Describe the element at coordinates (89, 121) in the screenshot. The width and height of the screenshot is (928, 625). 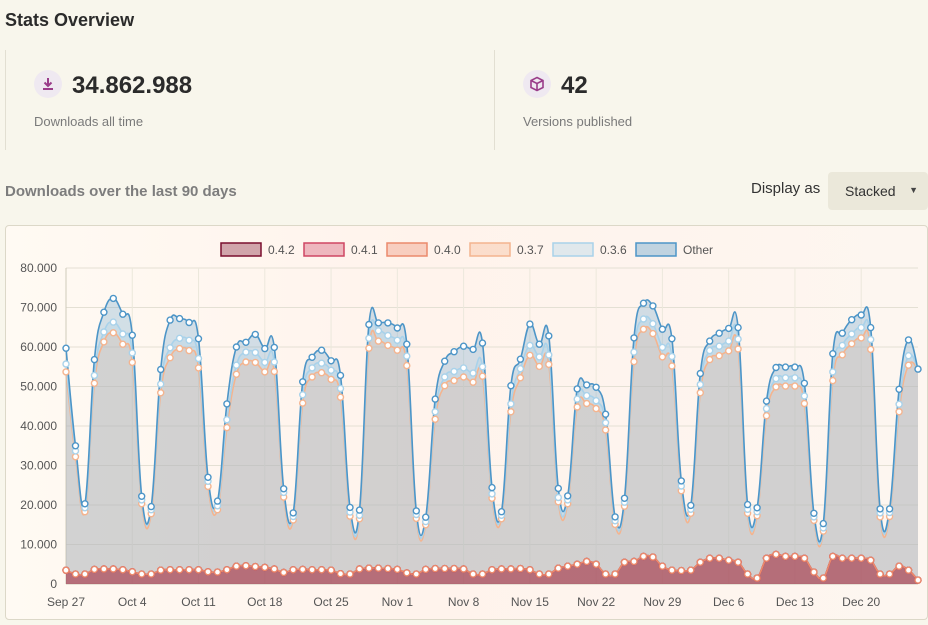
I see `downloads-label: Downloads all time` at that location.